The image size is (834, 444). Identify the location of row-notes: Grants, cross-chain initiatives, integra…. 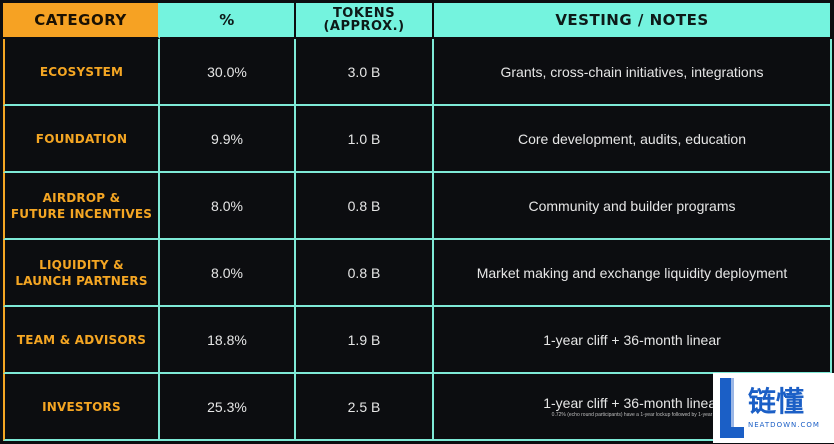
(633, 72).